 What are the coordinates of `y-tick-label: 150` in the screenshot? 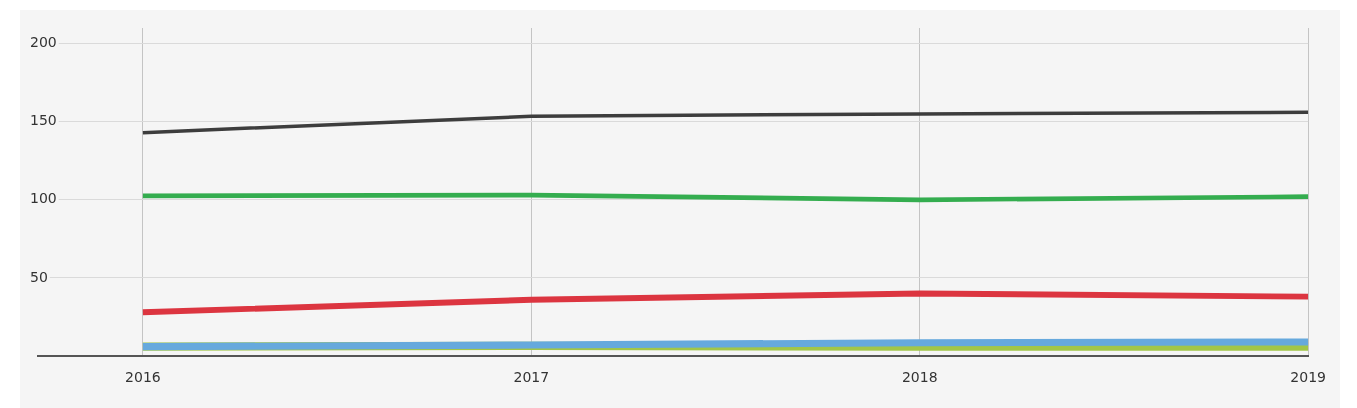 It's located at (43, 120).